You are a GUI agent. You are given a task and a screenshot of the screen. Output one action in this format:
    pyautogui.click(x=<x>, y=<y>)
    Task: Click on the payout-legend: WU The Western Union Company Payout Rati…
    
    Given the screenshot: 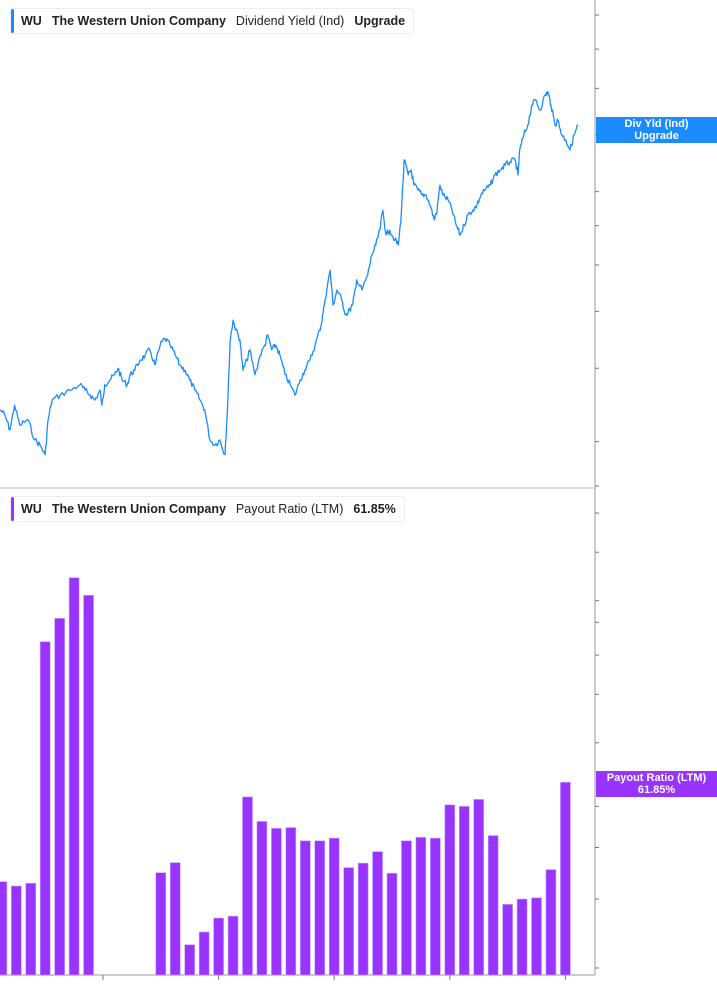 What is the action you would take?
    pyautogui.click(x=207, y=509)
    